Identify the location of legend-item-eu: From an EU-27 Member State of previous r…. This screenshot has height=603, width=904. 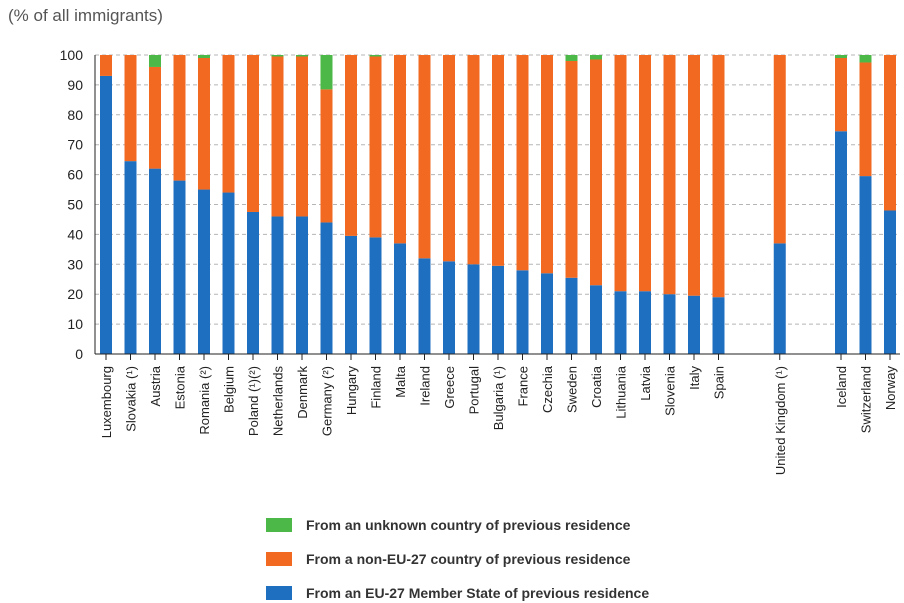
(457, 593).